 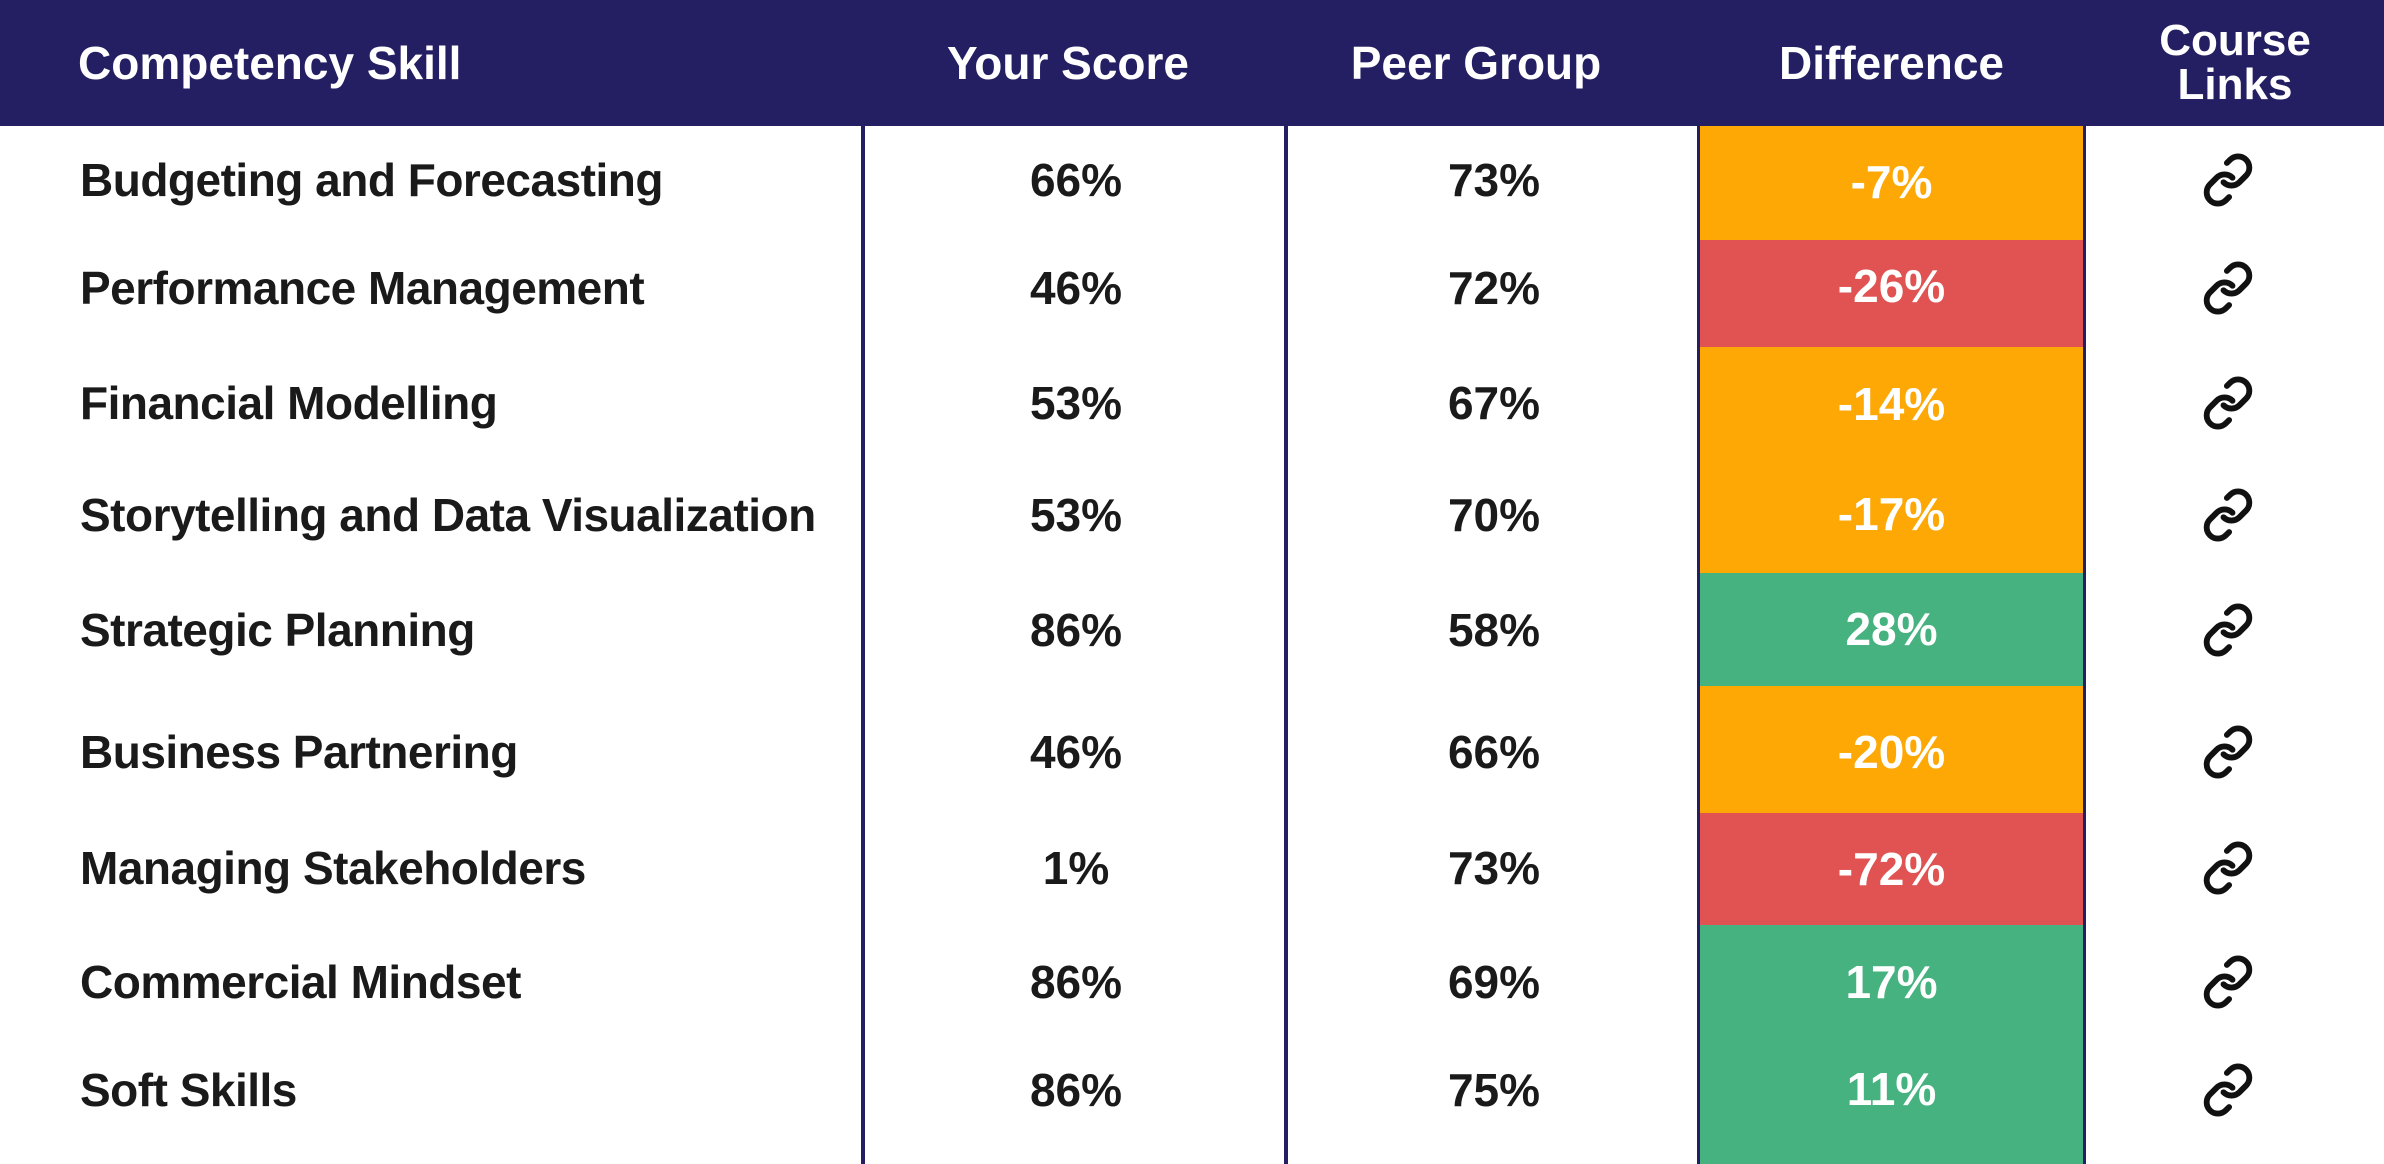 What do you see at coordinates (1076, 868) in the screenshot?
I see `row-your-score: 1%` at bounding box center [1076, 868].